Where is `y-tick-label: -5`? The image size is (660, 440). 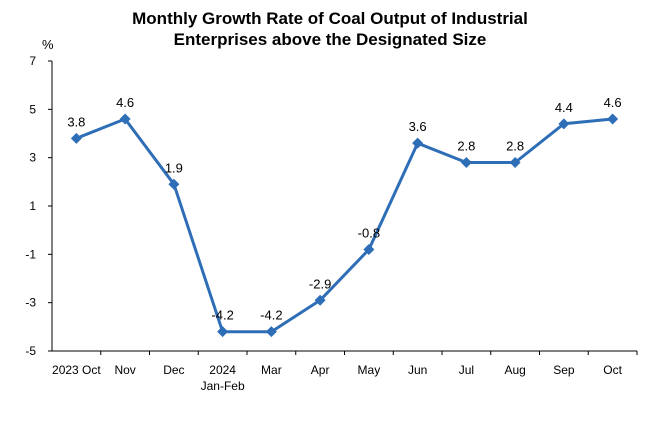 y-tick-label: -5 is located at coordinates (30, 351).